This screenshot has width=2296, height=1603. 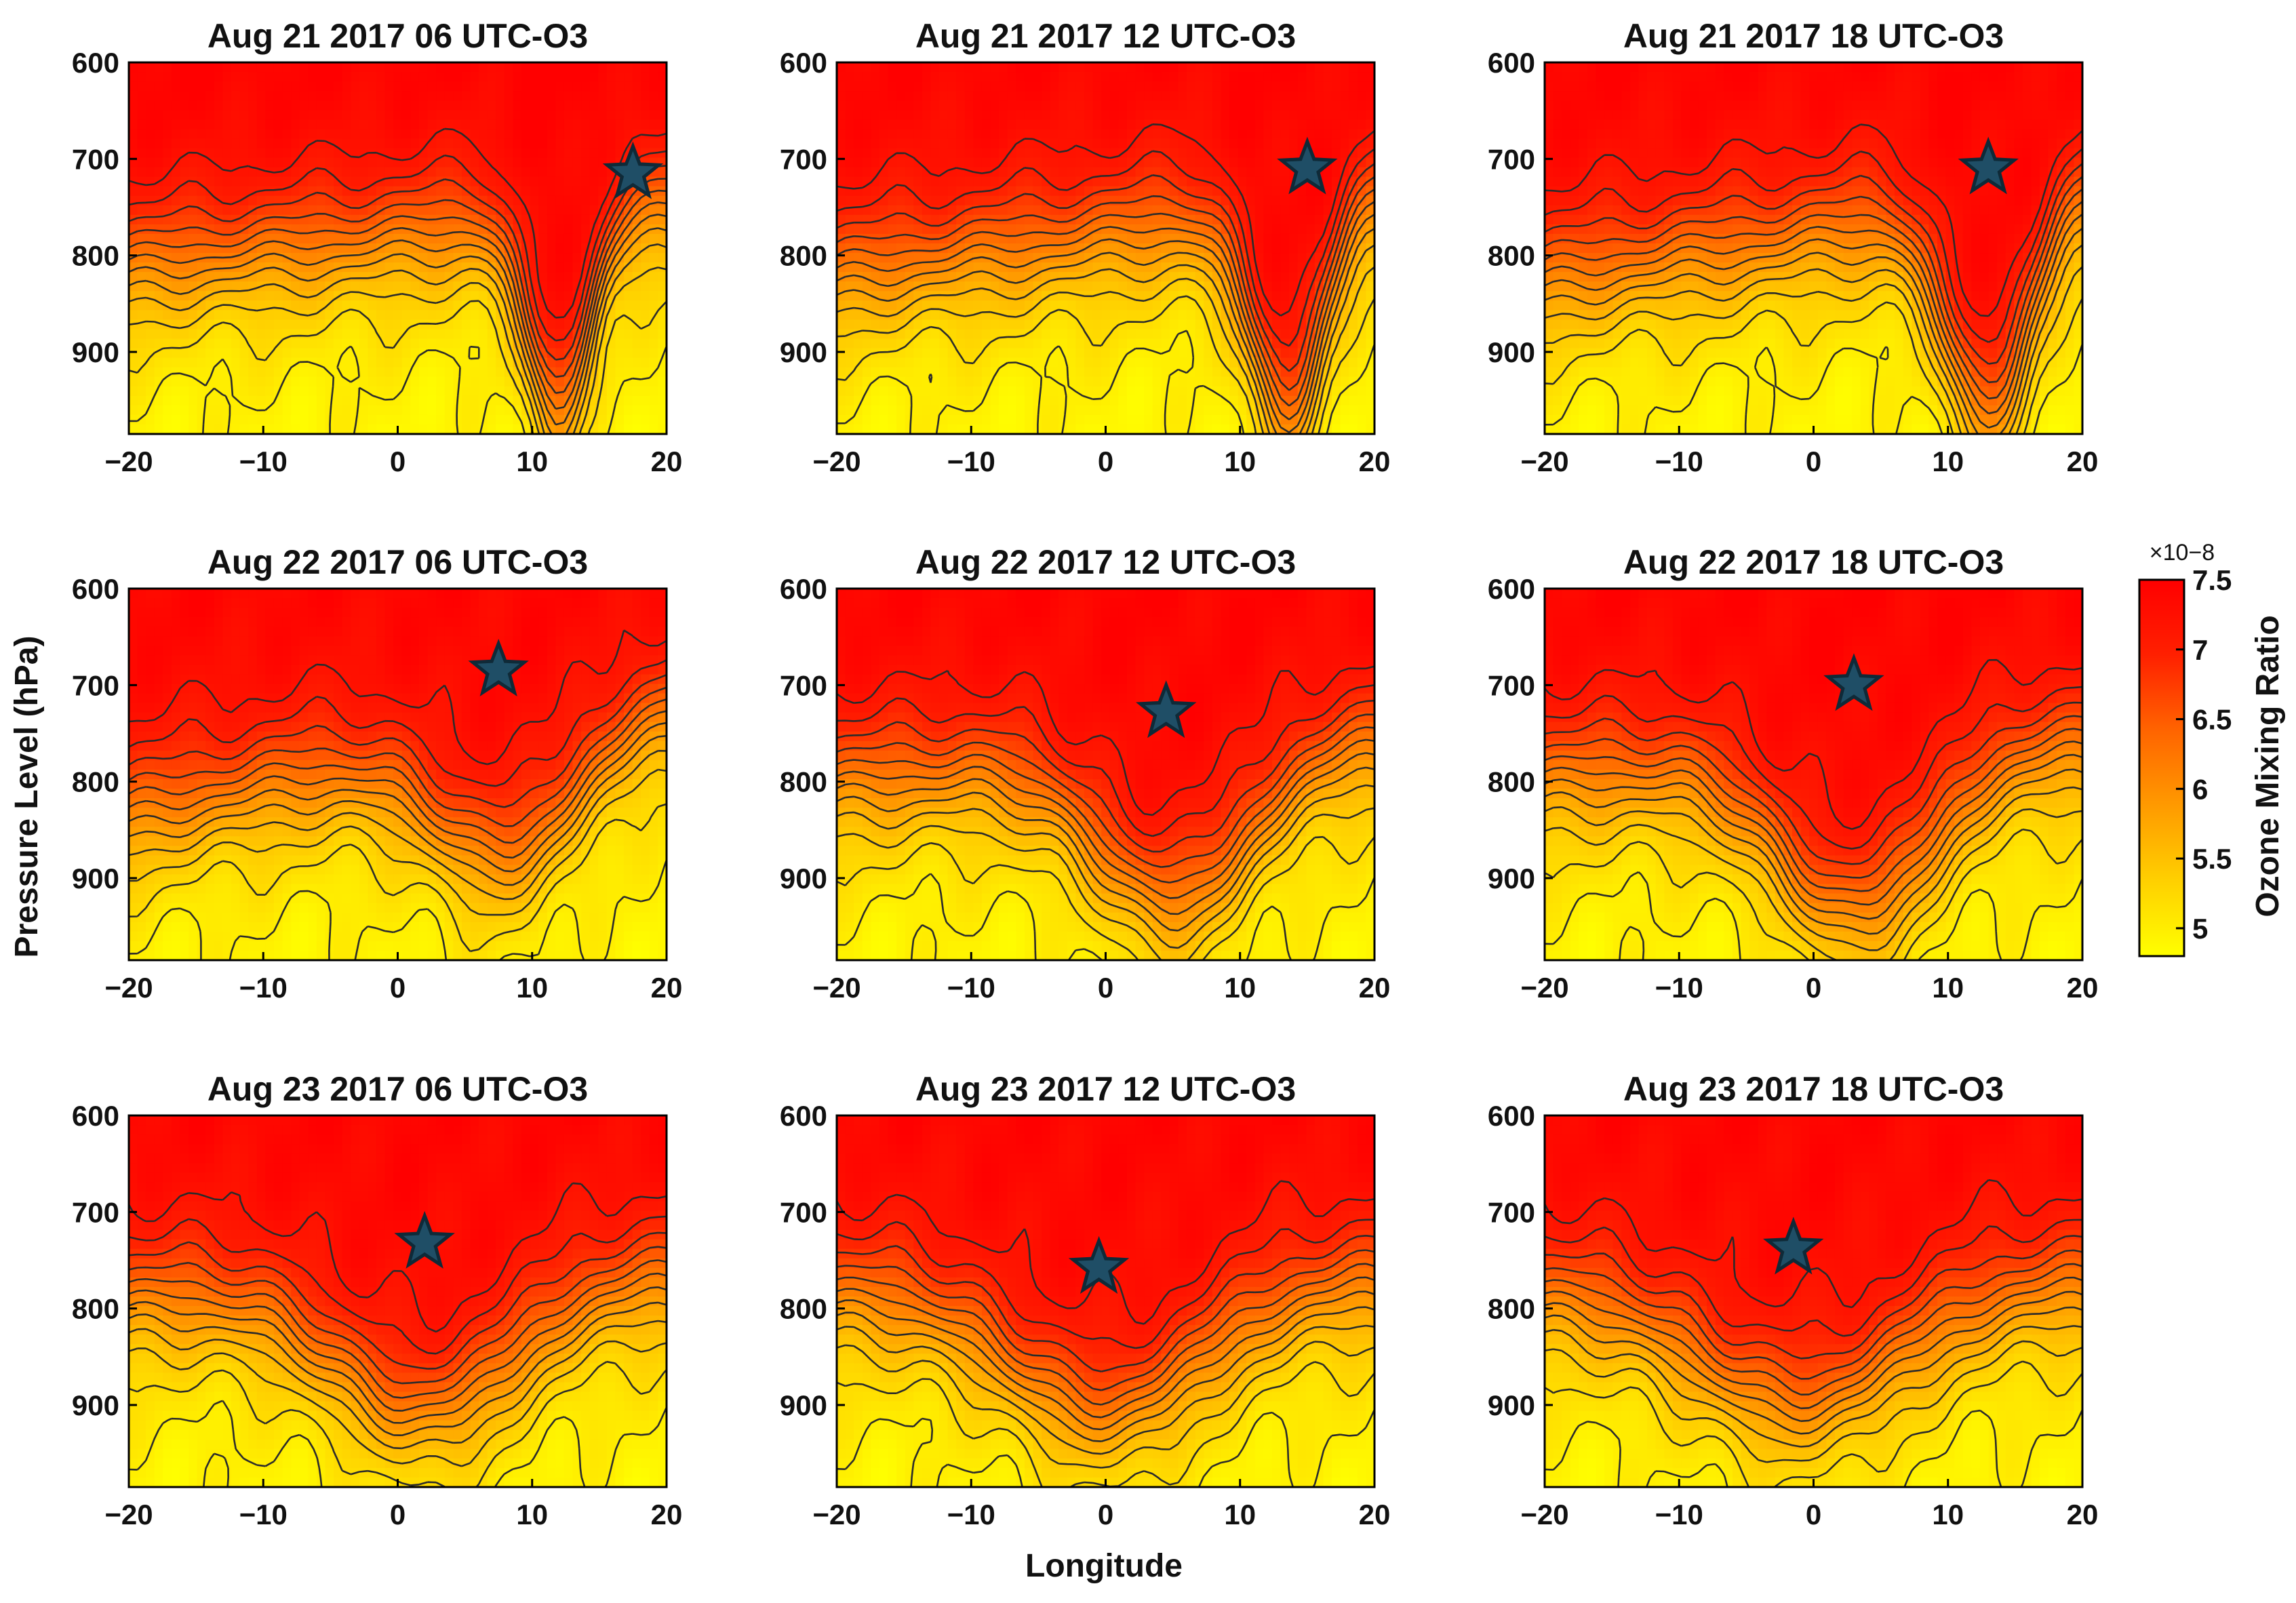 I want to click on y-axis-label: Pressure Level (hPa), so click(x=27, y=797).